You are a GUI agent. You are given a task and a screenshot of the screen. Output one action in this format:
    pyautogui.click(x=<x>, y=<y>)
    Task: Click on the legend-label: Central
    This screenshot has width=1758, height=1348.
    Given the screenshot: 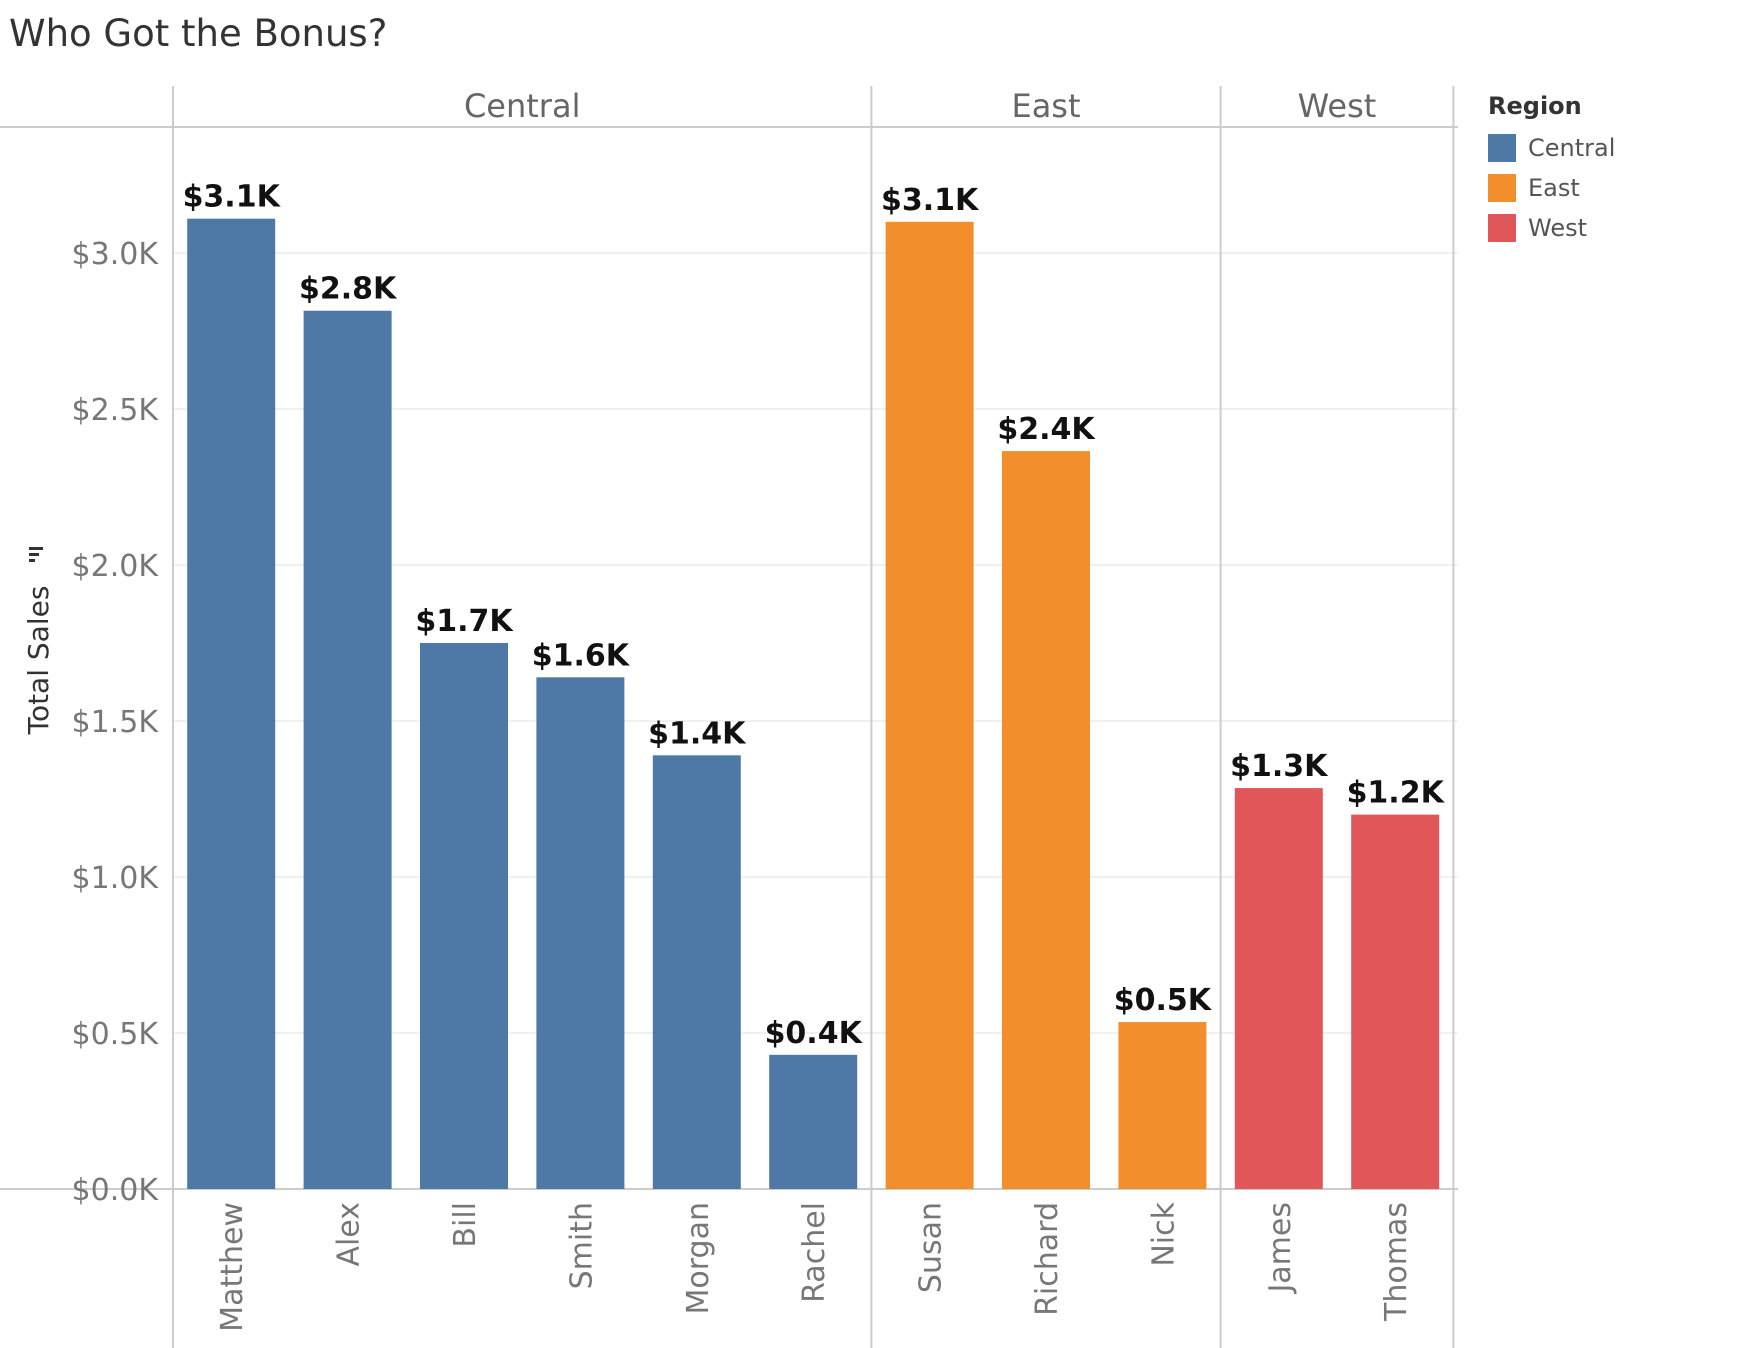 What is the action you would take?
    pyautogui.click(x=1572, y=148)
    